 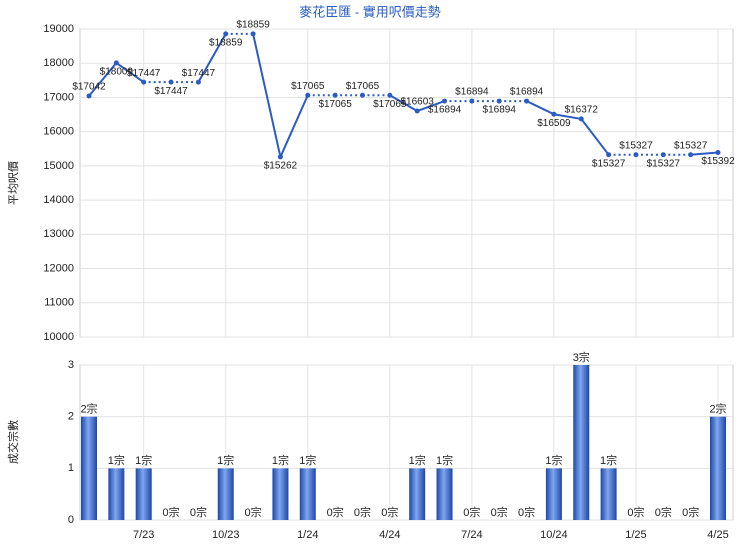 What do you see at coordinates (143, 535) in the screenshot?
I see `x-tick-label: 7/23` at bounding box center [143, 535].